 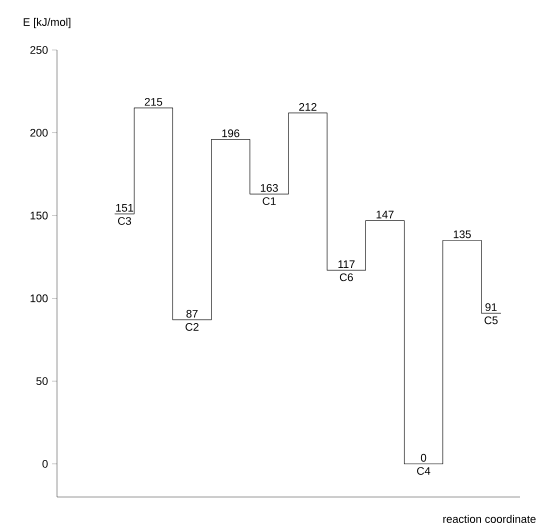 I want to click on data-label: 87, so click(x=192, y=314).